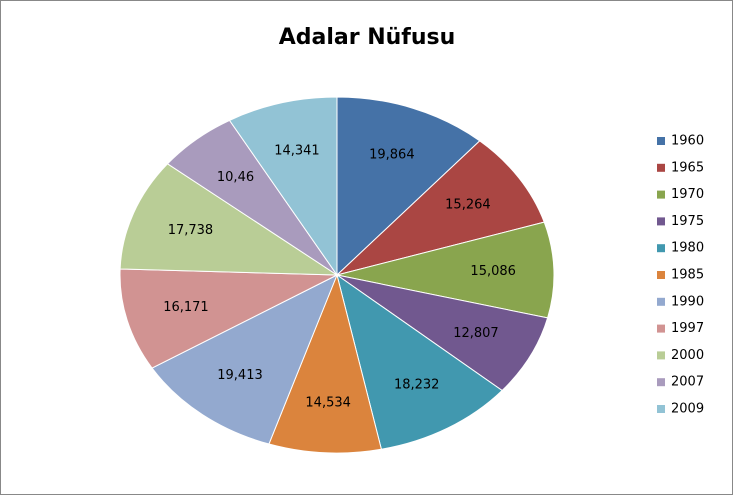 The height and width of the screenshot is (495, 733). I want to click on data-label: 15,264, so click(468, 205).